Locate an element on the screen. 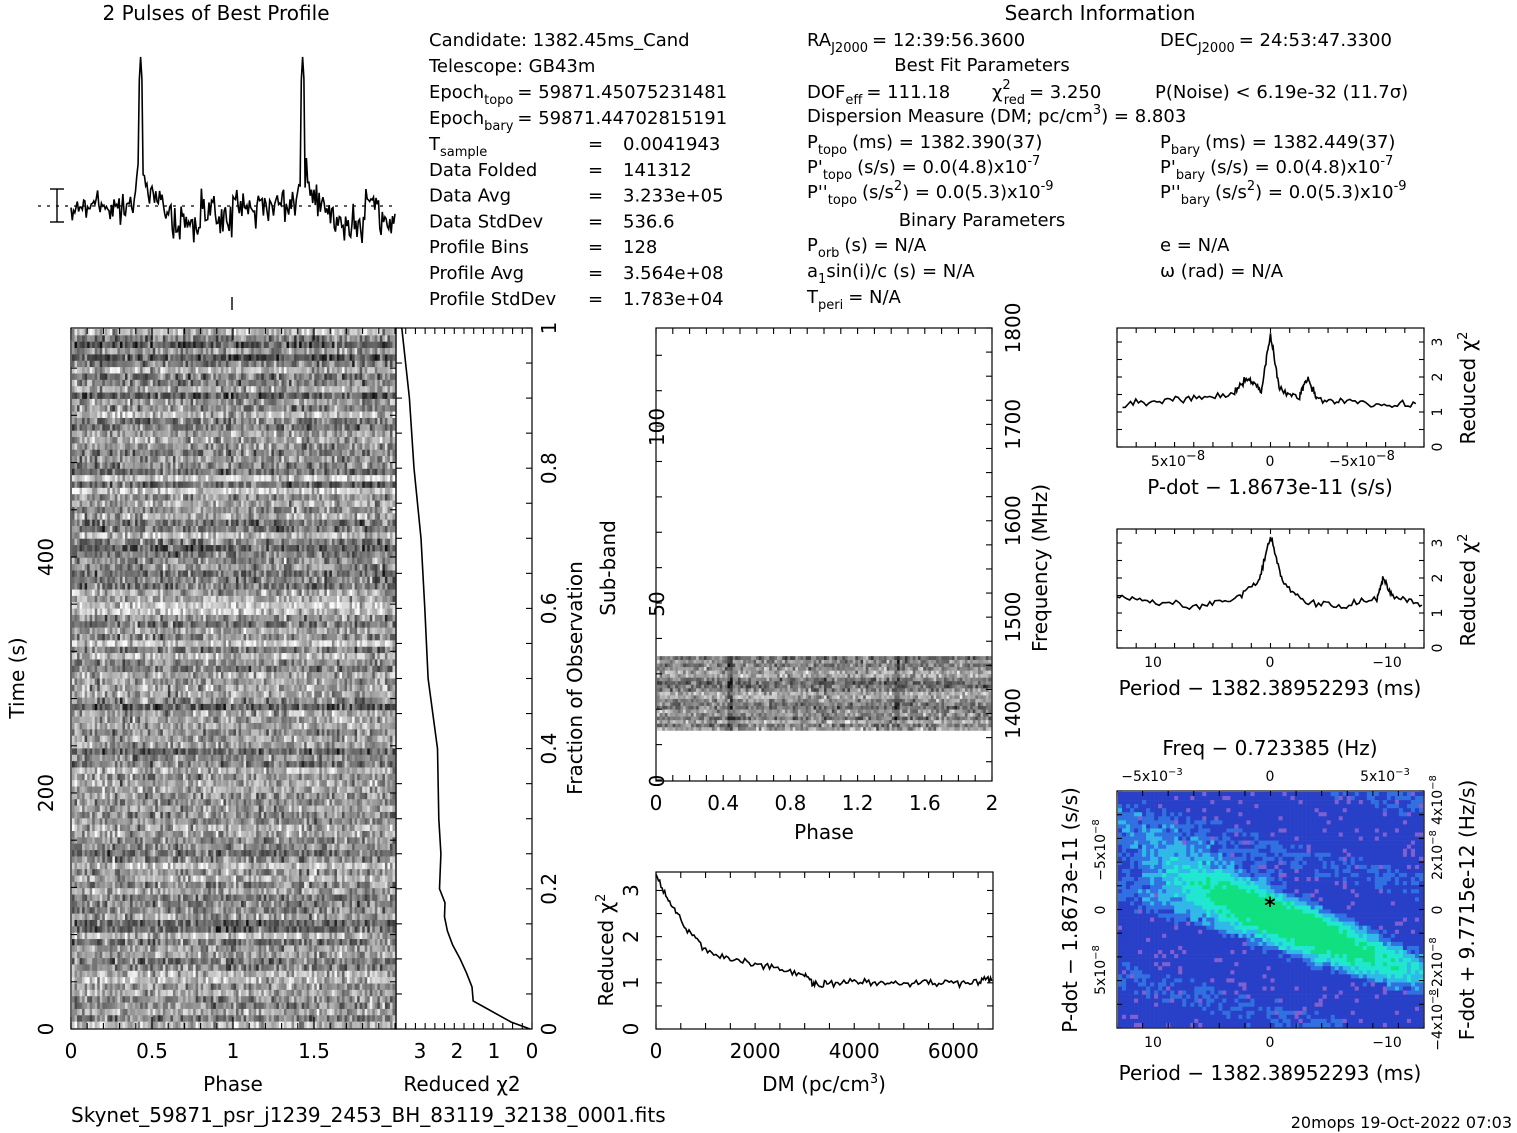 This screenshot has width=1517, height=1133. omega-text: ω (rad) = N/A is located at coordinates (1222, 271).